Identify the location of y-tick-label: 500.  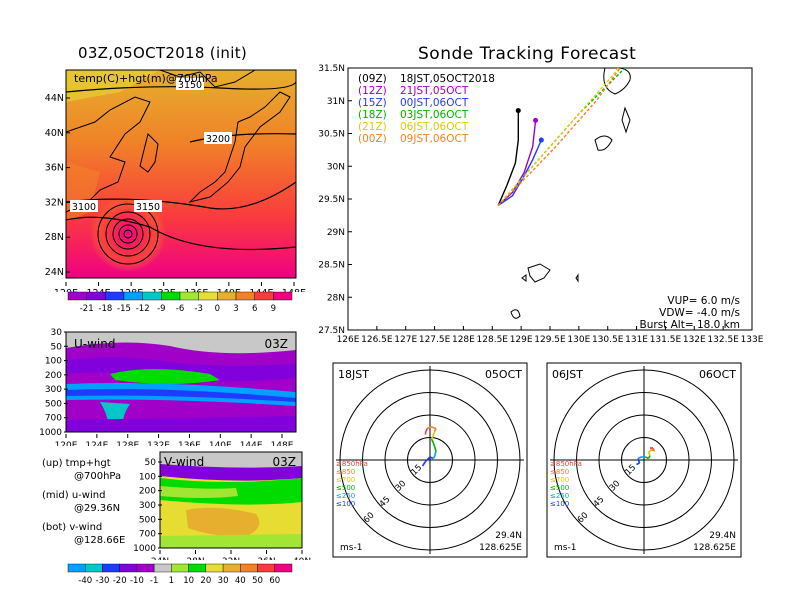
(53, 404).